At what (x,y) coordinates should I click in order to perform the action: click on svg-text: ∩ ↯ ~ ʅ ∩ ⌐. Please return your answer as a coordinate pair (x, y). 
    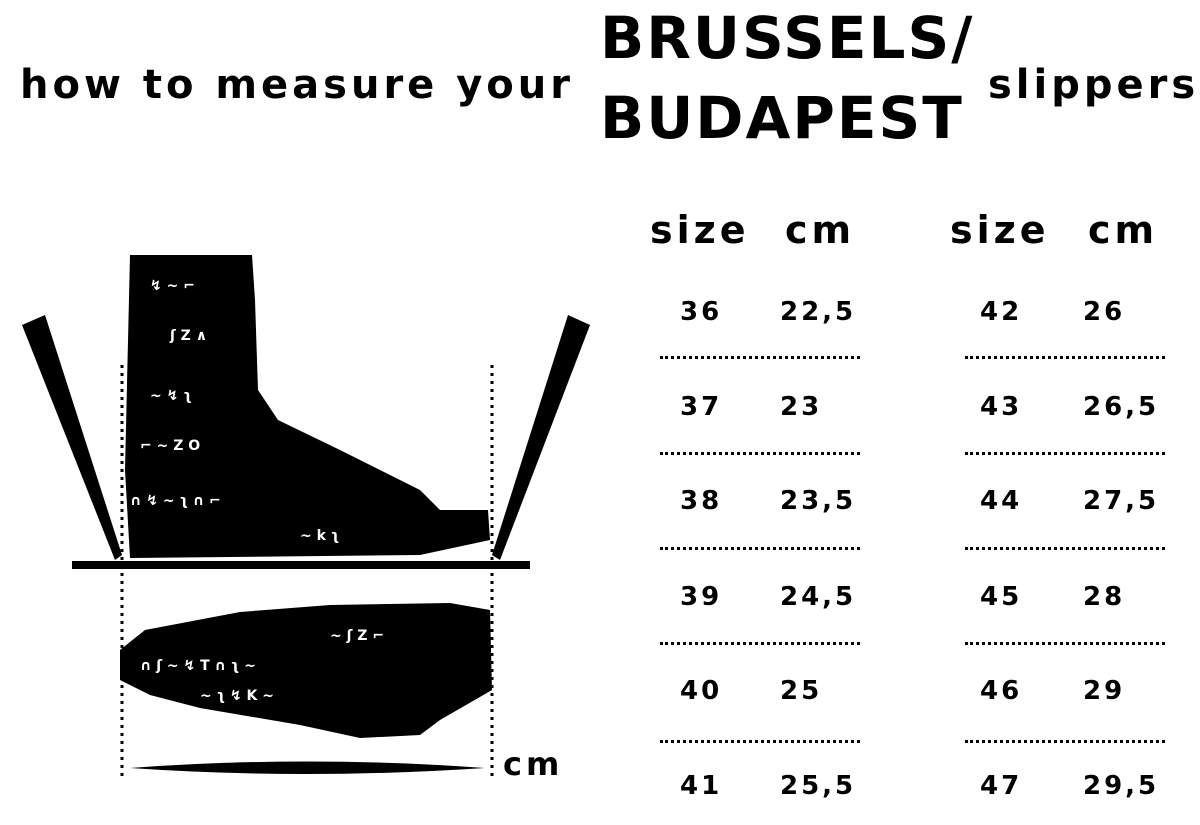
    Looking at the image, I should click on (175, 501).